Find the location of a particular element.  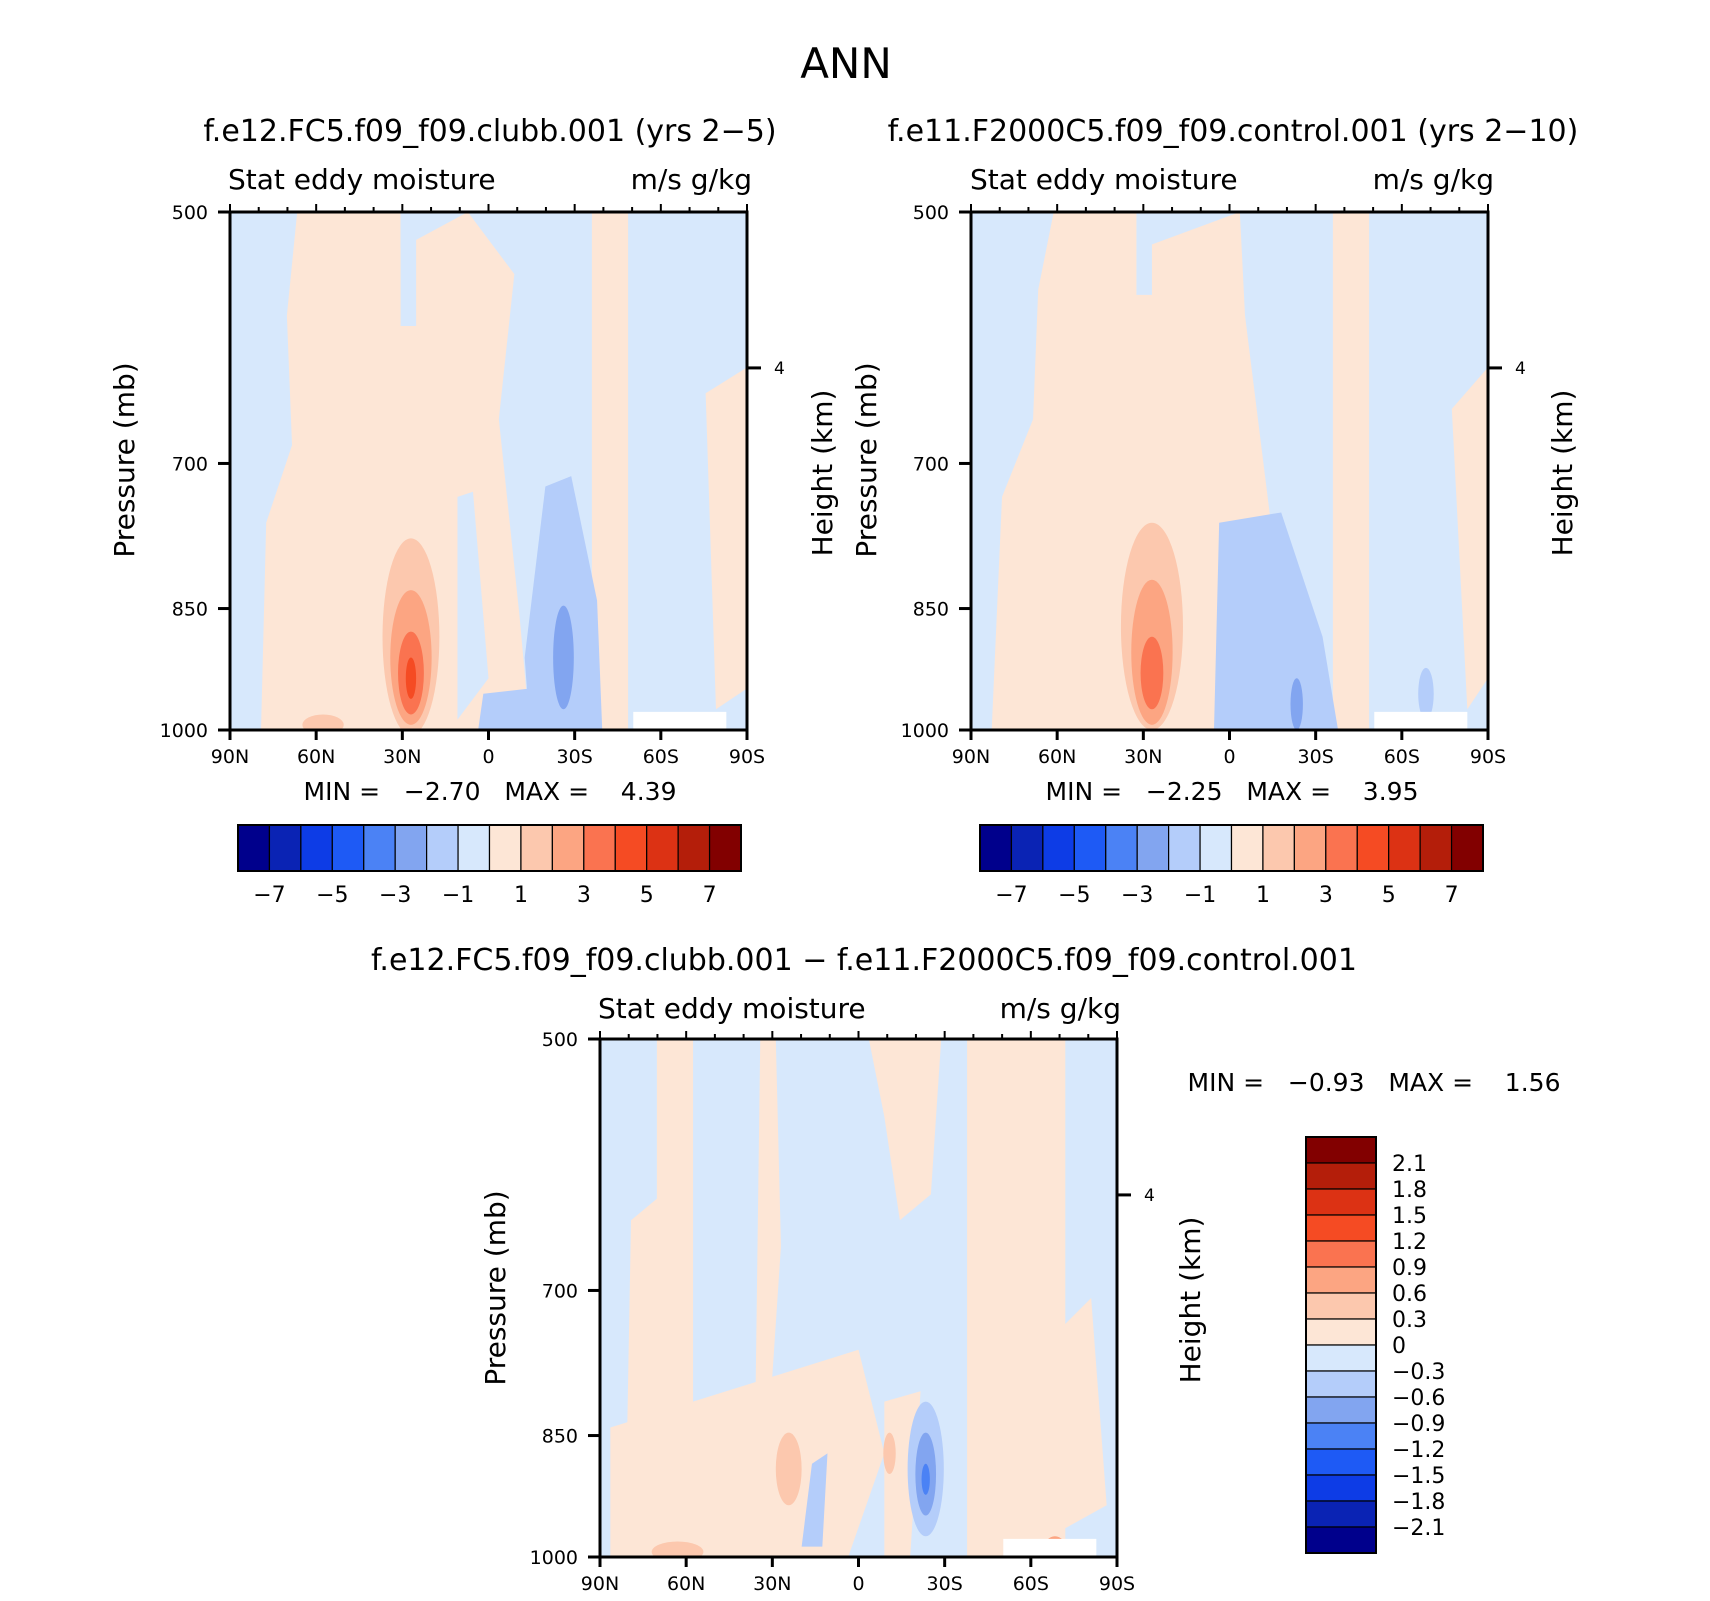

colorbar-label: −1 is located at coordinates (458, 895).